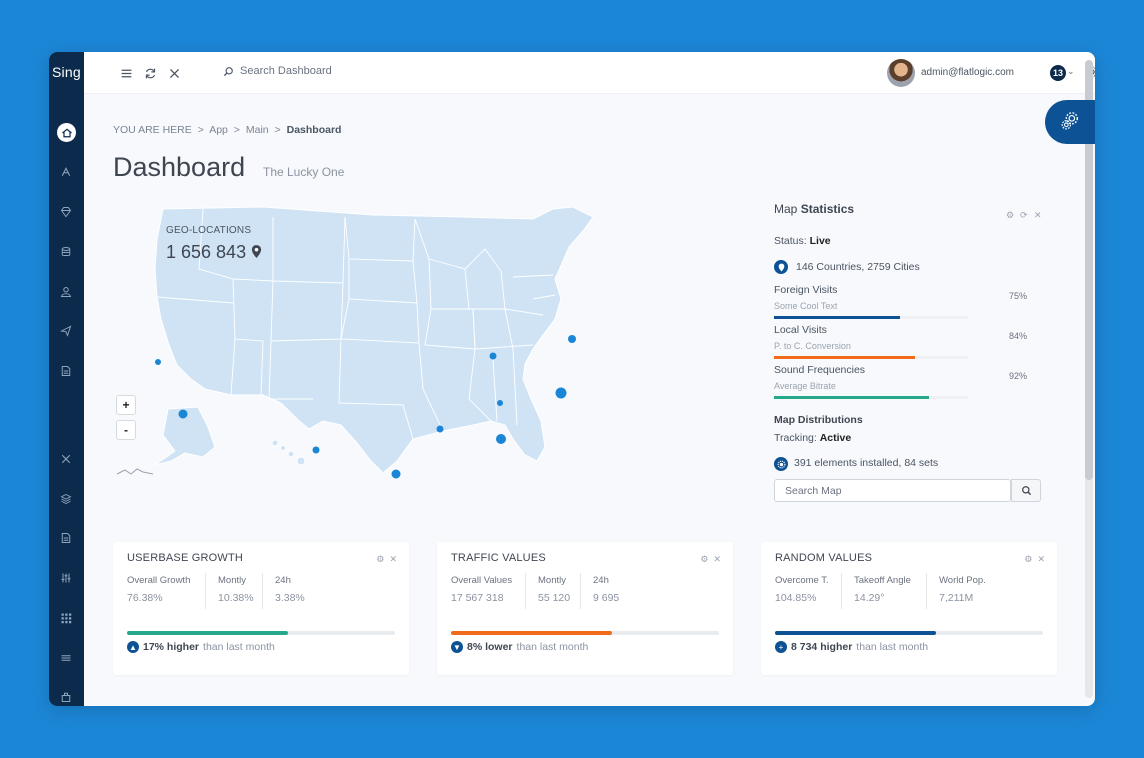 Image resolution: width=1144 pixels, height=758 pixels. I want to click on database-icon, so click(66, 252).